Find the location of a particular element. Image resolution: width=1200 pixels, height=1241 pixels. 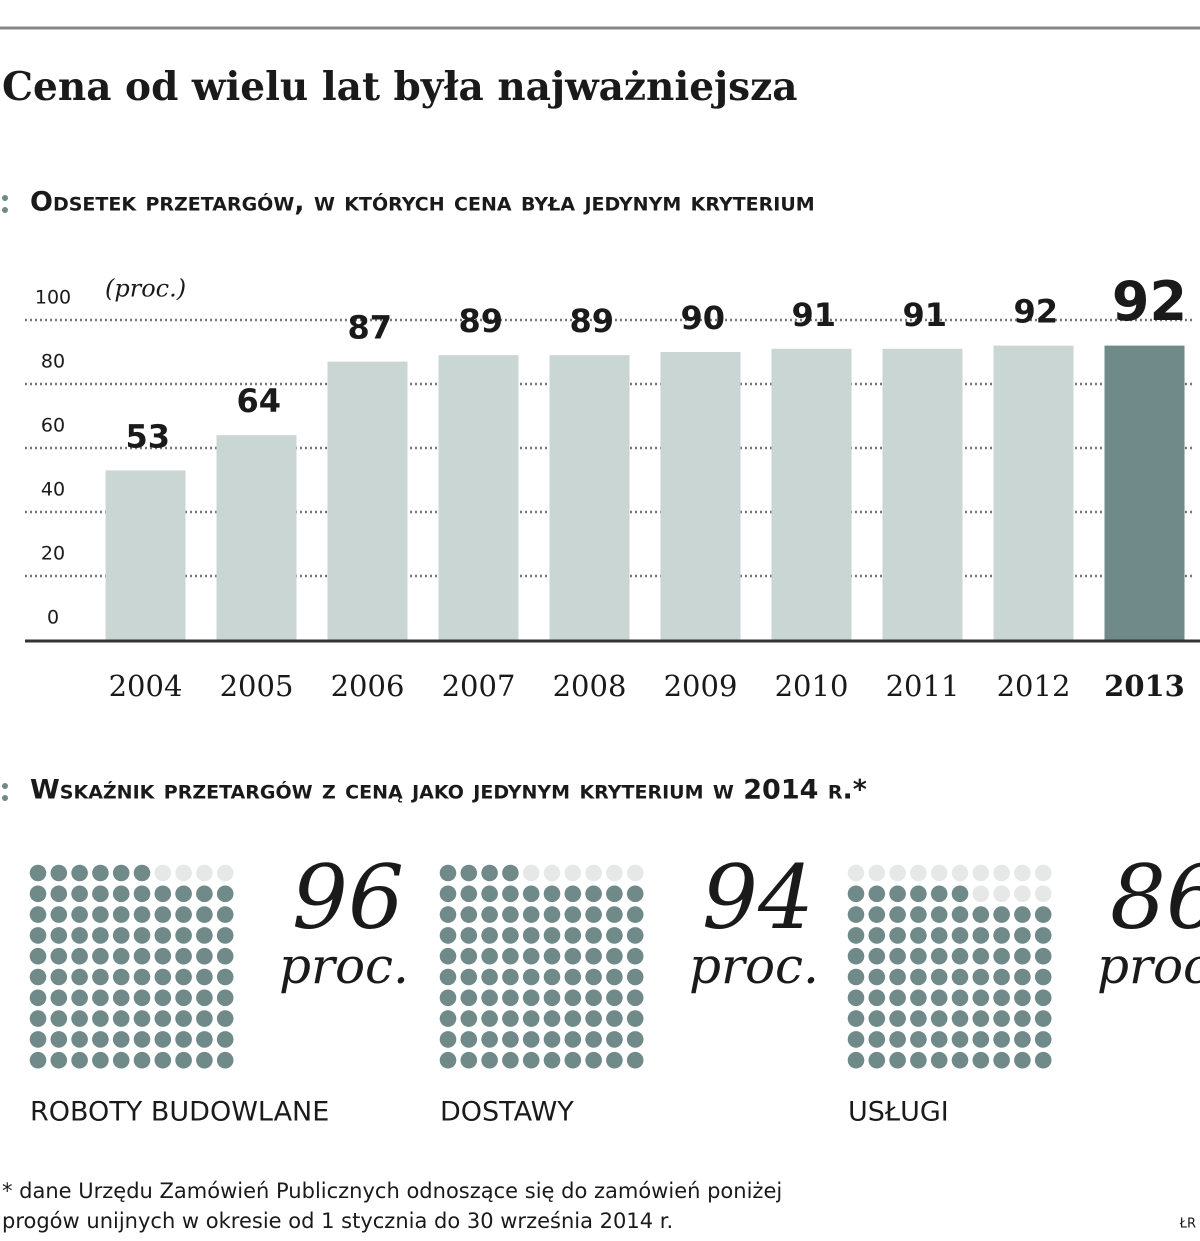

unit-label: (proc.) is located at coordinates (145, 289).